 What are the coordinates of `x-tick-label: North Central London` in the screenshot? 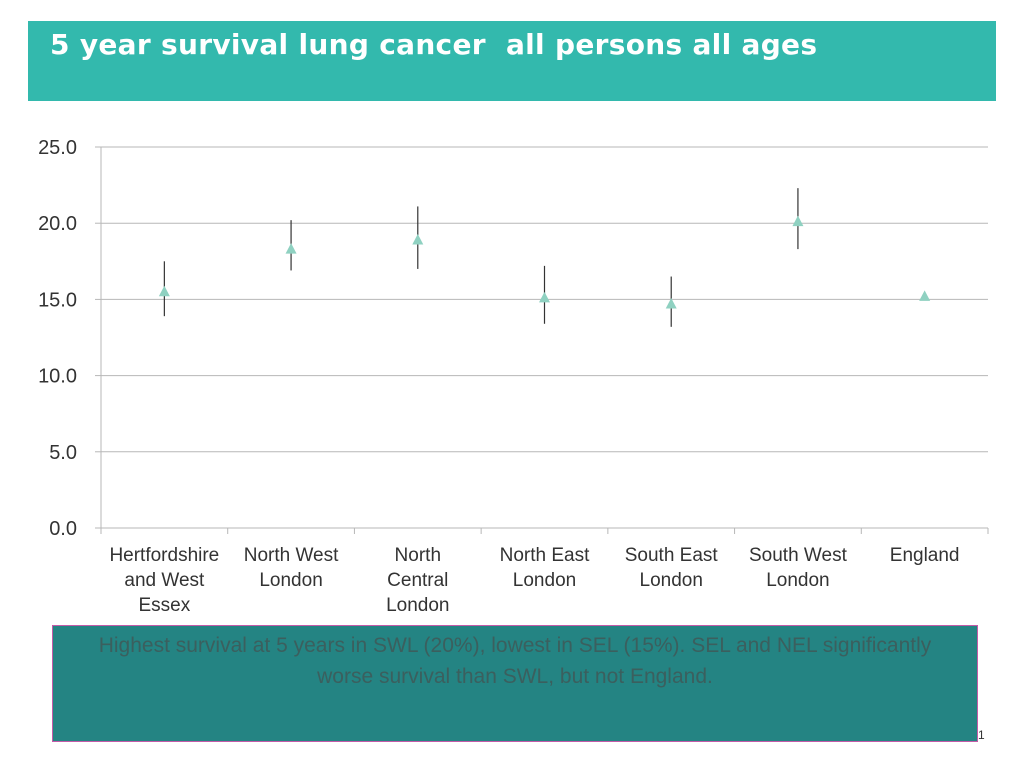 It's located at (417, 580).